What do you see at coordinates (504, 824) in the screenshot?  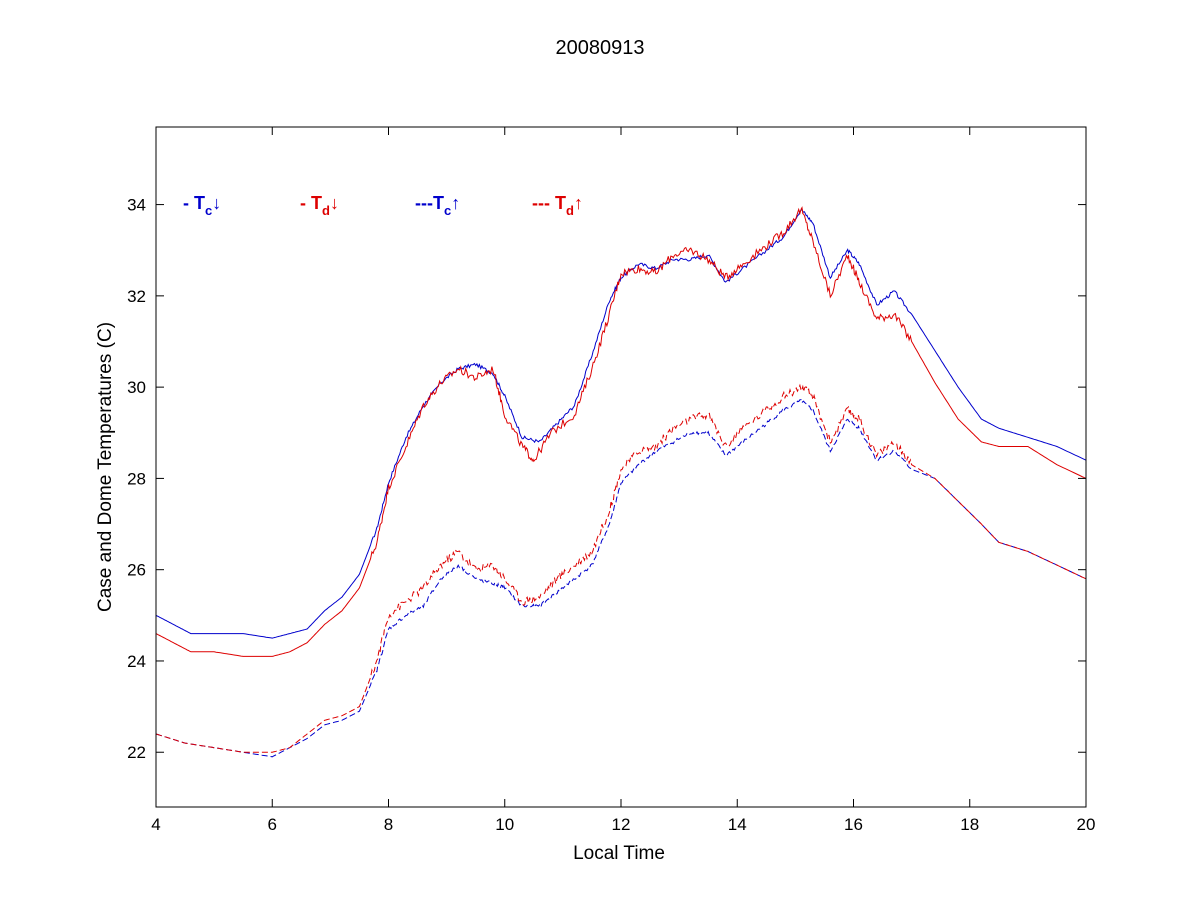 I see `x-tick-label: 10` at bounding box center [504, 824].